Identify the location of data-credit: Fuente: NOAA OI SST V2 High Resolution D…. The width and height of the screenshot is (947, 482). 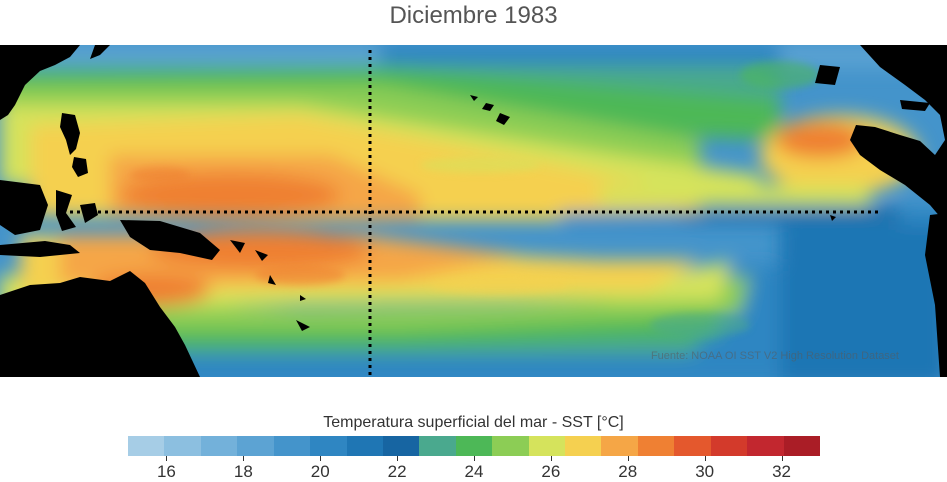
(774, 356).